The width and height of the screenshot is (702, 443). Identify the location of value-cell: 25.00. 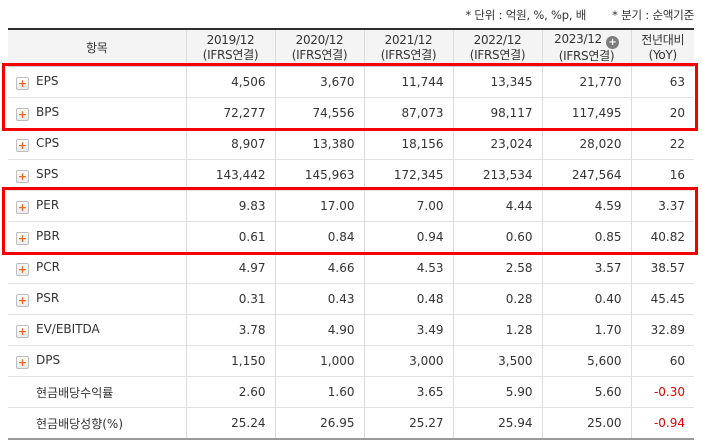
(586, 423).